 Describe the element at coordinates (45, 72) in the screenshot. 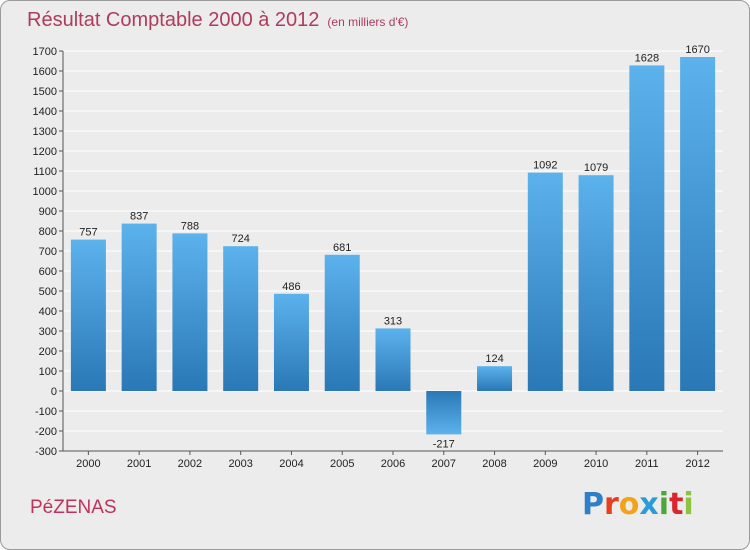

I see `y-tick-label: 1600` at that location.